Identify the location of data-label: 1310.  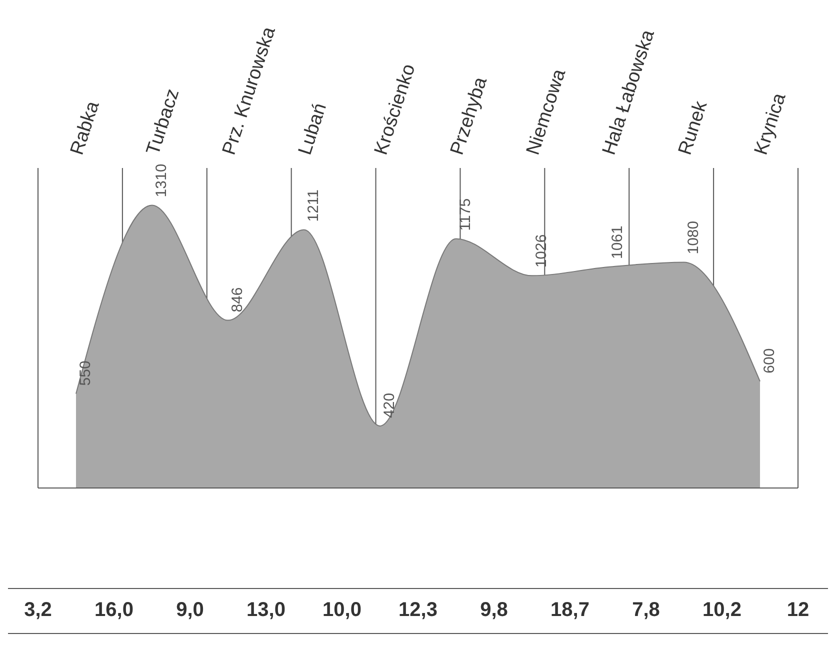
(161, 181).